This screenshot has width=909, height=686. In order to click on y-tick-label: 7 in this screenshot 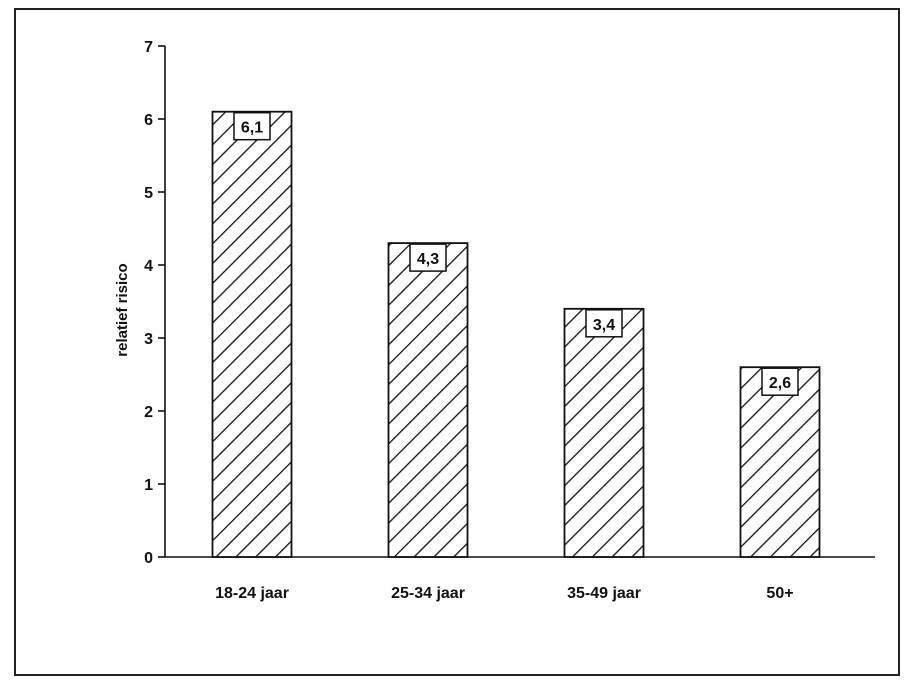, I will do `click(148, 47)`.